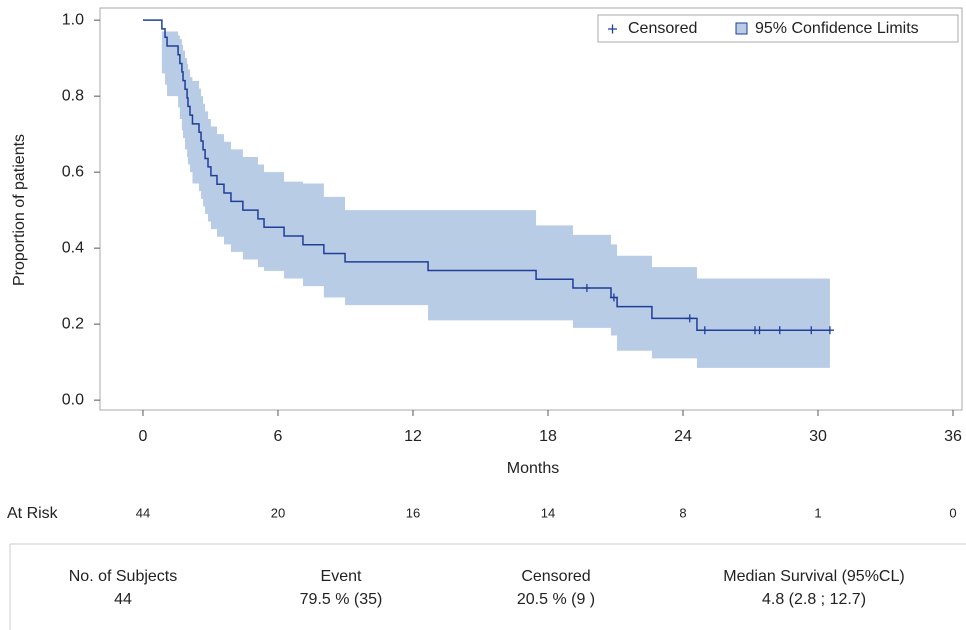  I want to click on y-tick-label: 0.6, so click(73, 171).